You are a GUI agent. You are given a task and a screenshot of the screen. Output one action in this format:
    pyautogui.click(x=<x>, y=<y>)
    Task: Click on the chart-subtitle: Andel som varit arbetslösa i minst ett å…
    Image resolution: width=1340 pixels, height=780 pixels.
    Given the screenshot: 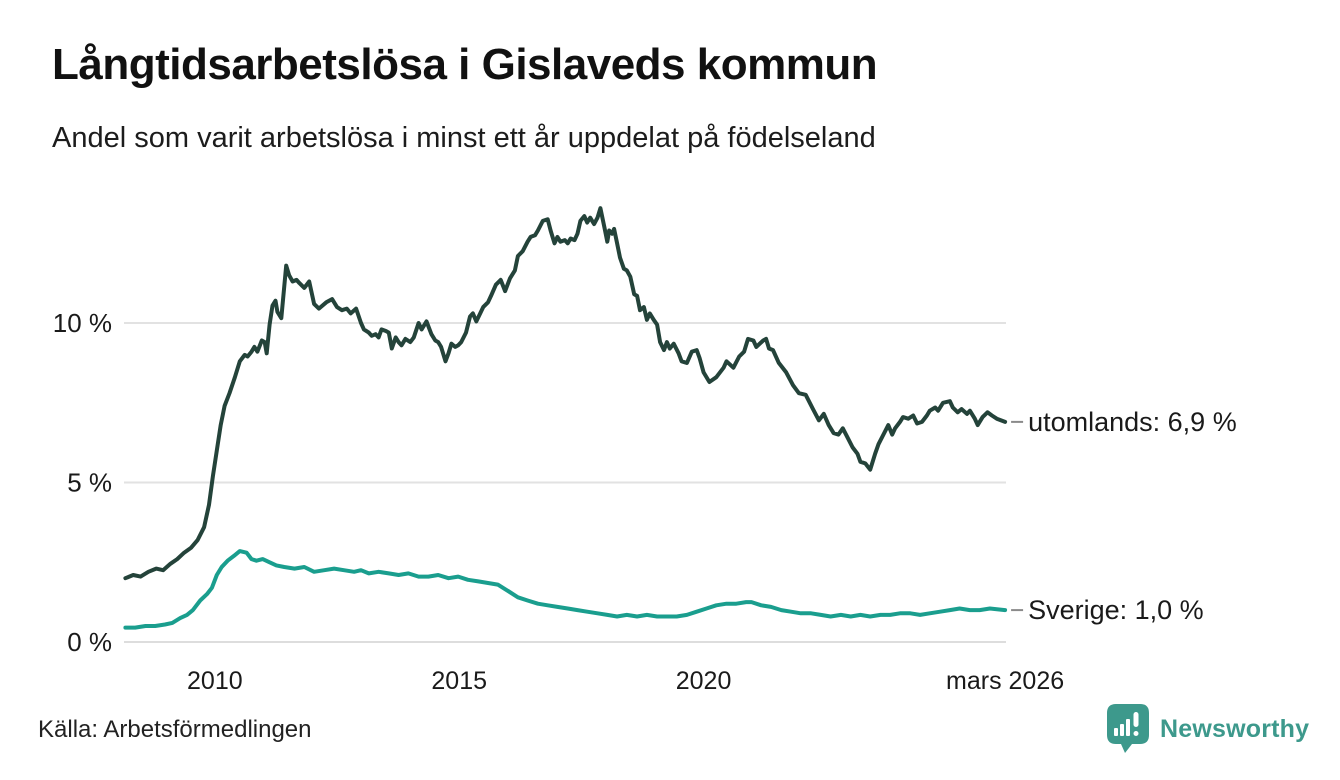 What is the action you would take?
    pyautogui.click(x=464, y=138)
    